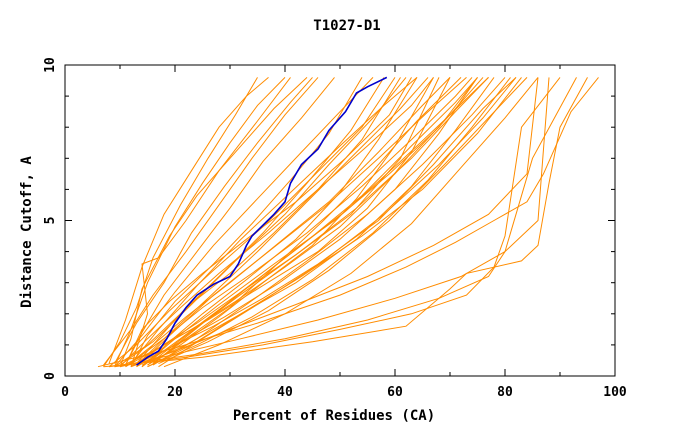 The width and height of the screenshot is (680, 440). What do you see at coordinates (175, 392) in the screenshot?
I see `x-tick-label: 20` at bounding box center [175, 392].